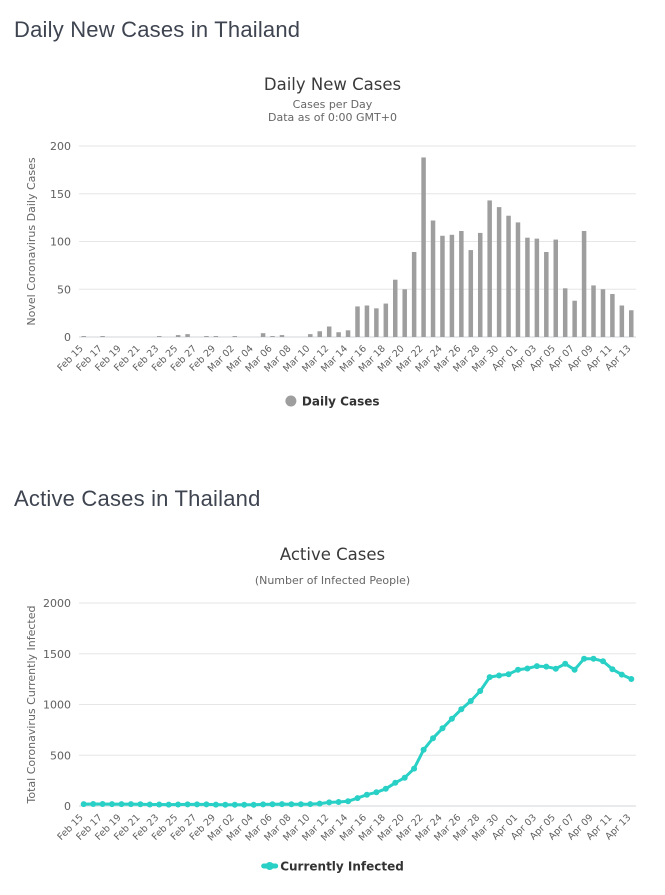 The width and height of the screenshot is (665, 895). What do you see at coordinates (332, 402) in the screenshot?
I see `legend-item-daily-new-cases: Daily Cases` at bounding box center [332, 402].